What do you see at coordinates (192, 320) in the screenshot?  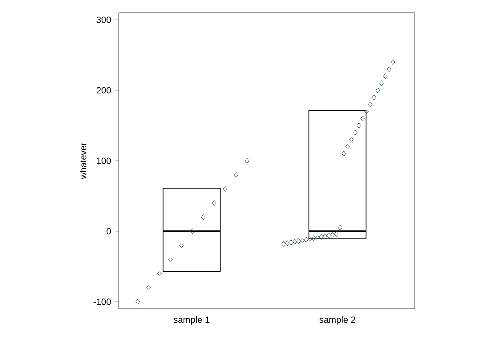 I see `x-tick-label: sample 1` at bounding box center [192, 320].